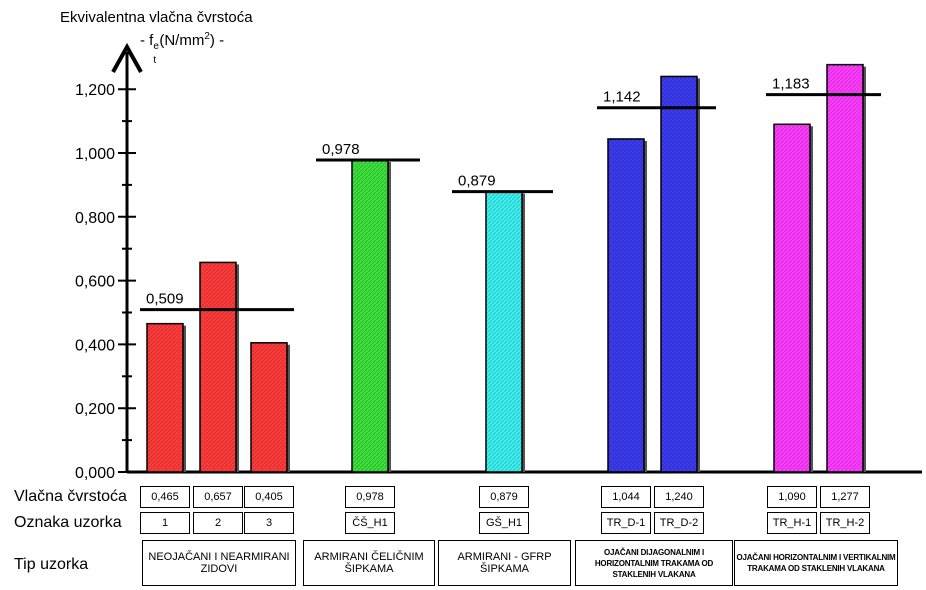 The height and width of the screenshot is (590, 926). Describe the element at coordinates (504, 563) in the screenshot. I see `tip-cell: ARMIRANI - GFRP ŠIPKAMA` at that location.